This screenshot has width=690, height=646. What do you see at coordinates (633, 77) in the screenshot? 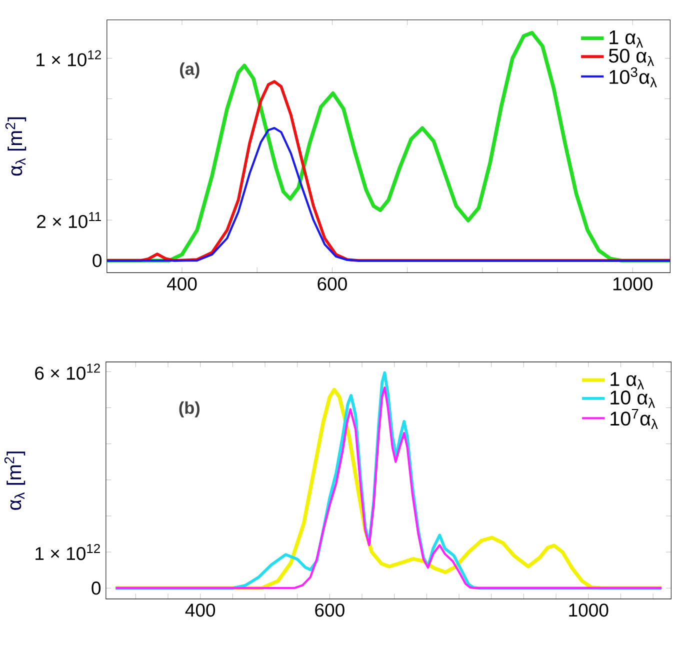
I see `legend-label: 10$^{3}$α$_{λ}$` at bounding box center [633, 77].